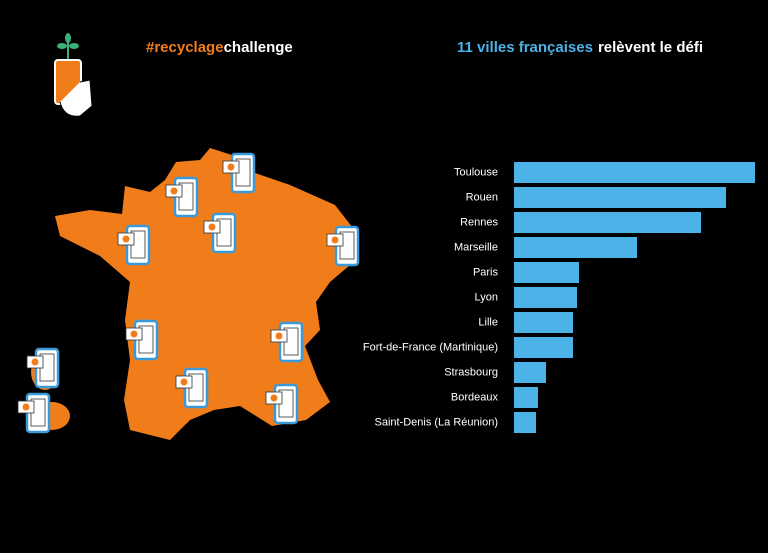 Image resolution: width=768 pixels, height=553 pixels. I want to click on category-label: Rouen, so click(482, 197).